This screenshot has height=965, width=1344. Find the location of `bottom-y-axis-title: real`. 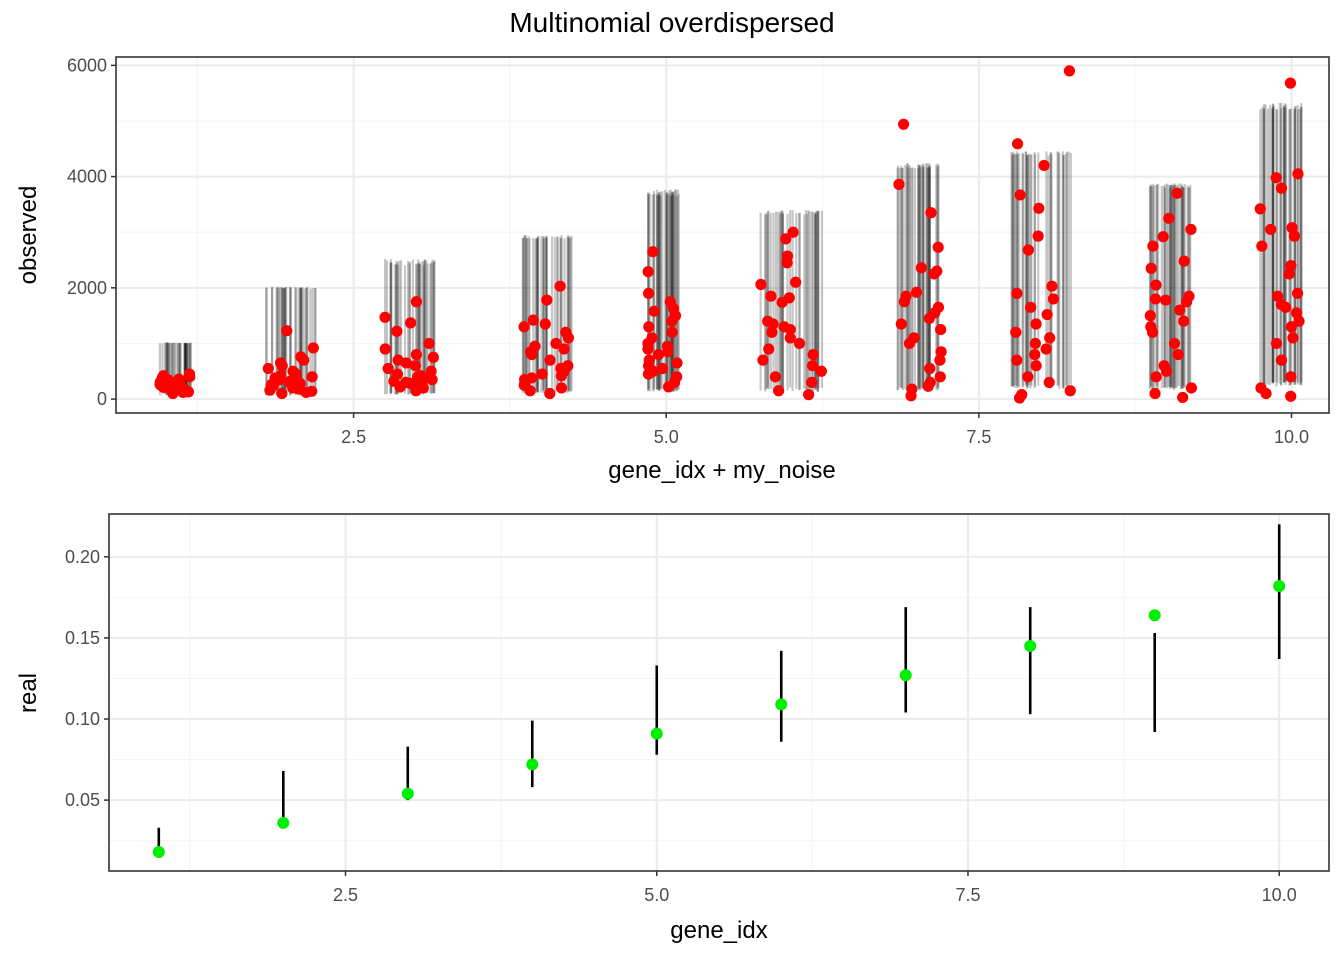

bottom-y-axis-title: real is located at coordinates (28, 693).